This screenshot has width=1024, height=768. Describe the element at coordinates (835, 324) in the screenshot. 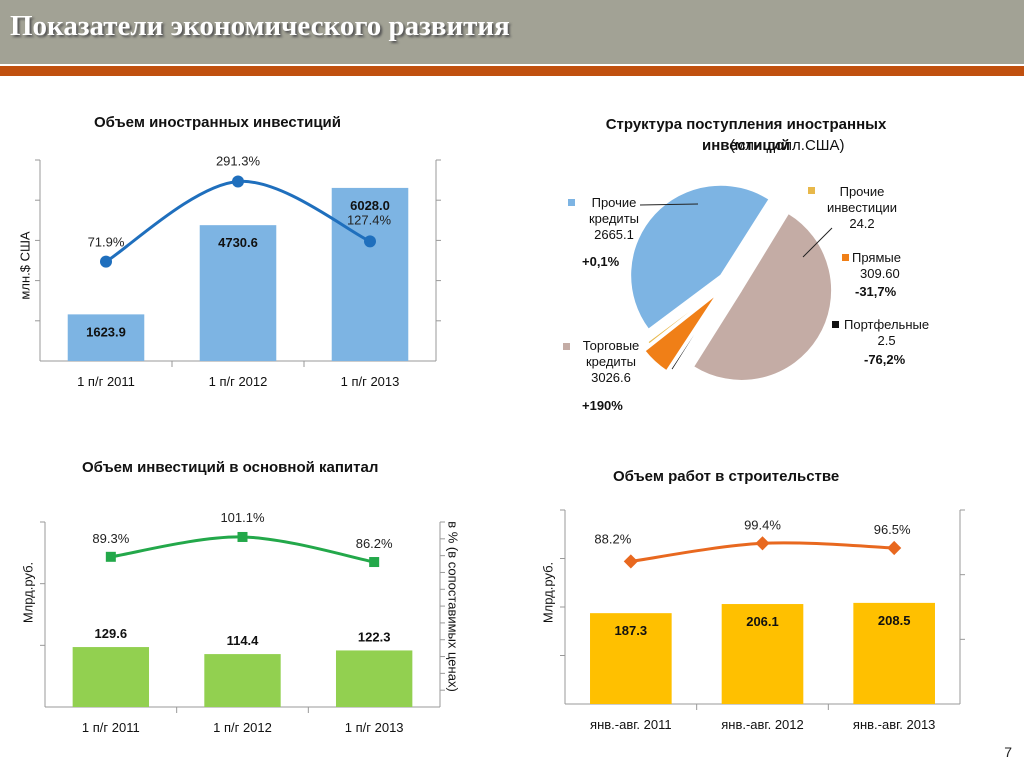

I see `pie-legend-swatch-portfolio` at that location.